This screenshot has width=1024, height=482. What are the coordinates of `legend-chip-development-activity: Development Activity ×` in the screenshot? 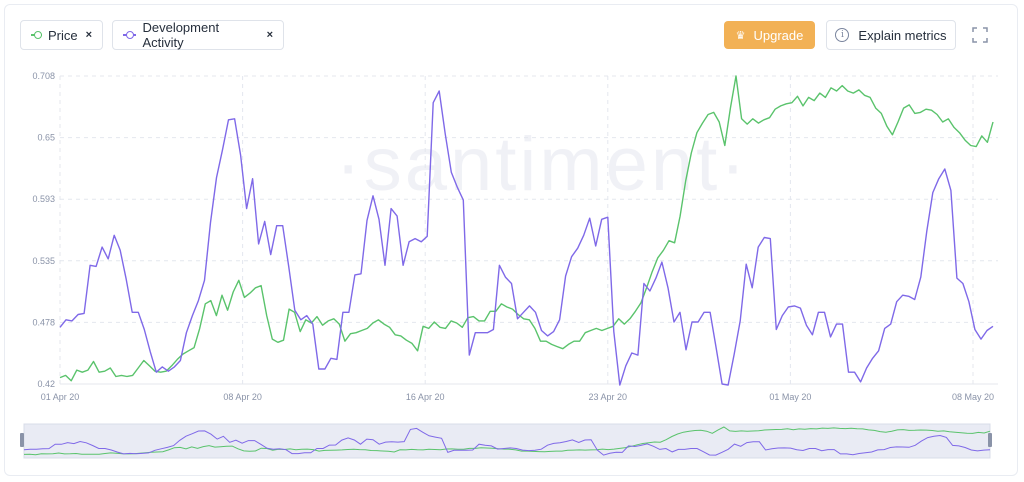 It's located at (198, 35).